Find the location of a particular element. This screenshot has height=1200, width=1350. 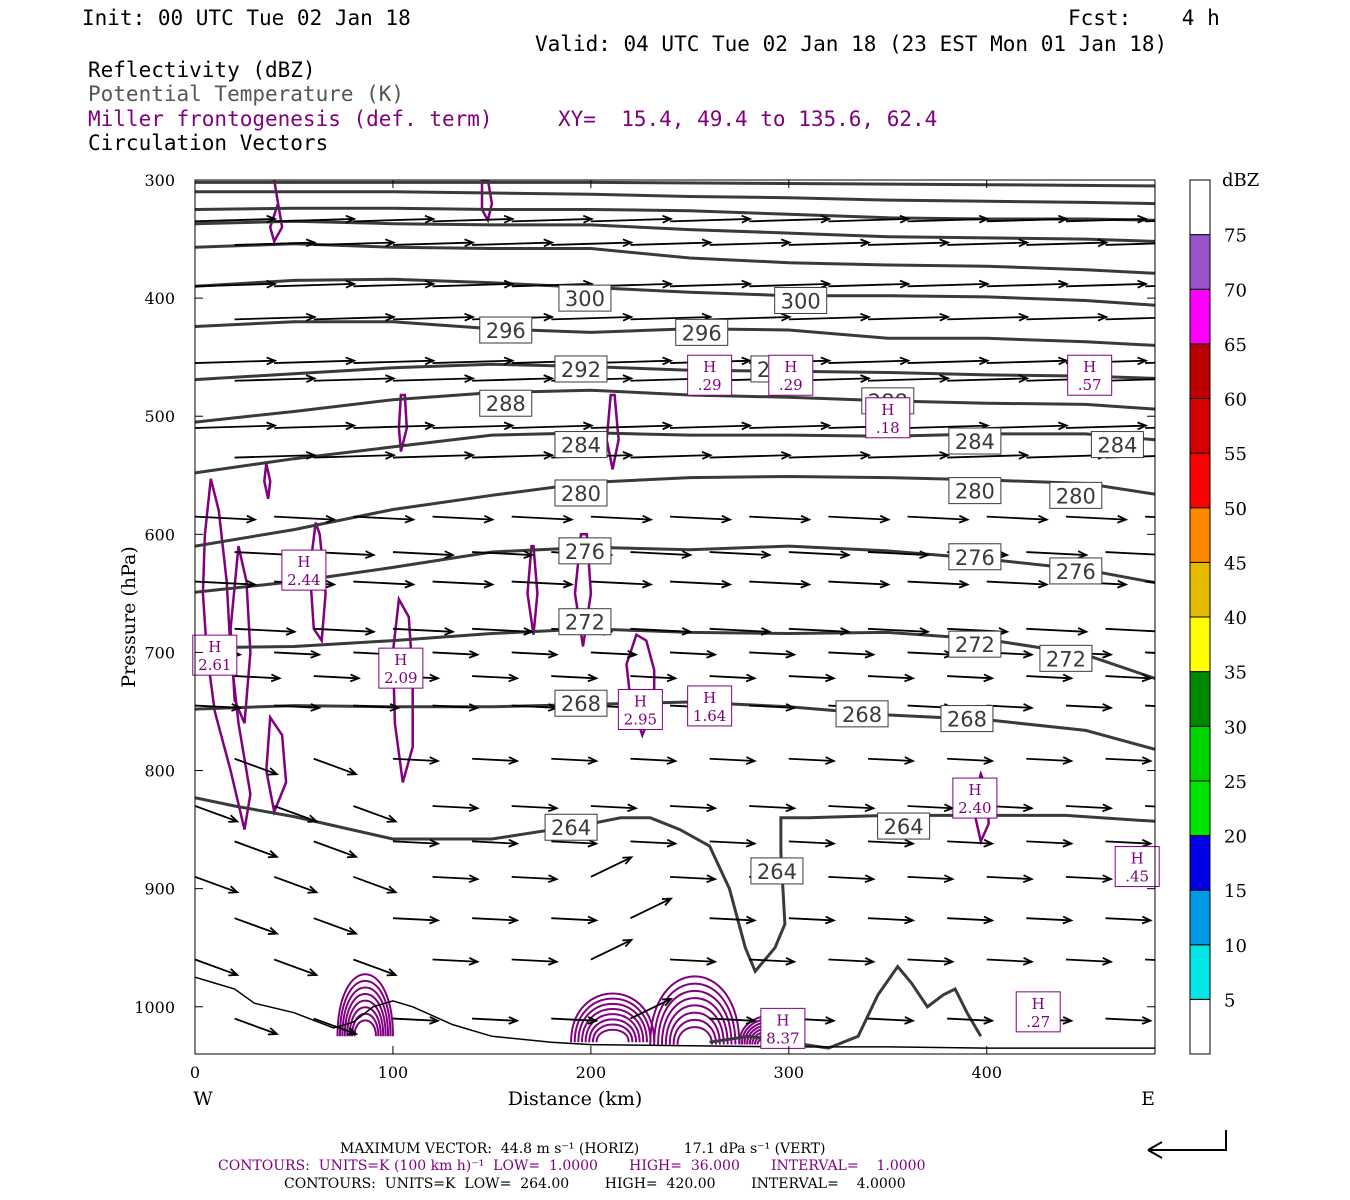

legend-vectors: Circulation Vectors is located at coordinates (208, 143).